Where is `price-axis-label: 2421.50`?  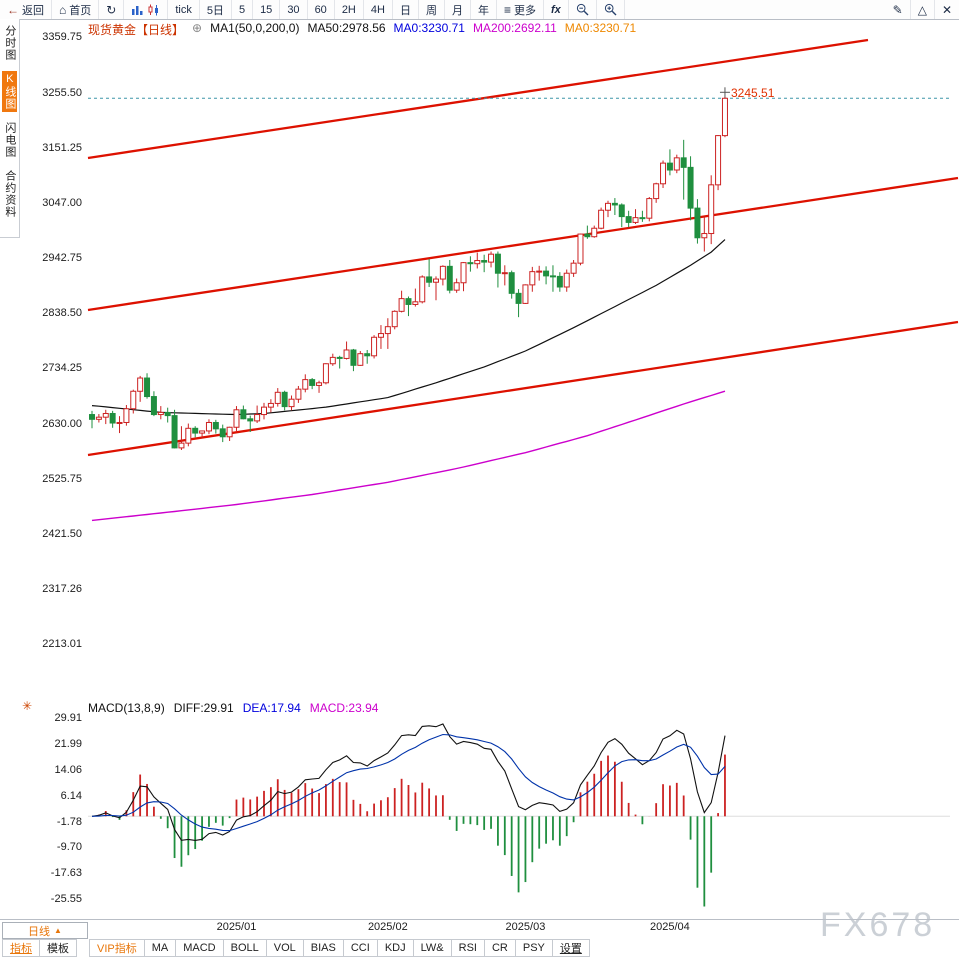
price-axis-label: 2421.50 is located at coordinates (62, 533).